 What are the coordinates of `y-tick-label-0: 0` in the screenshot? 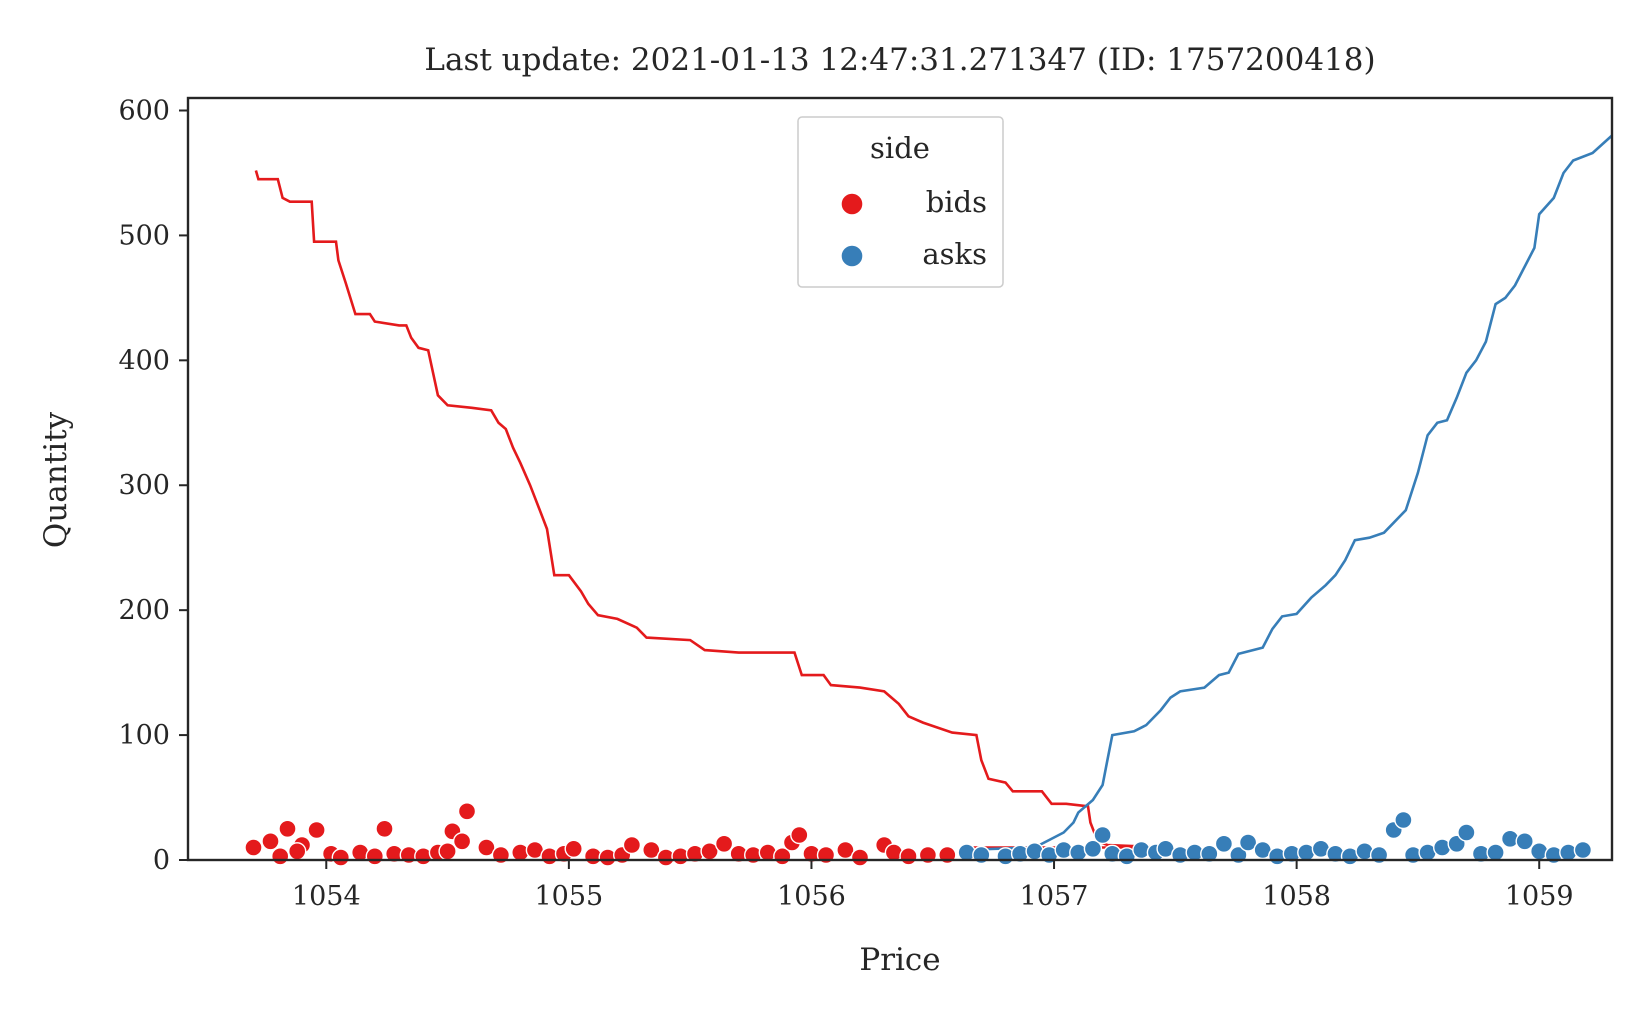 It's located at (161, 860).